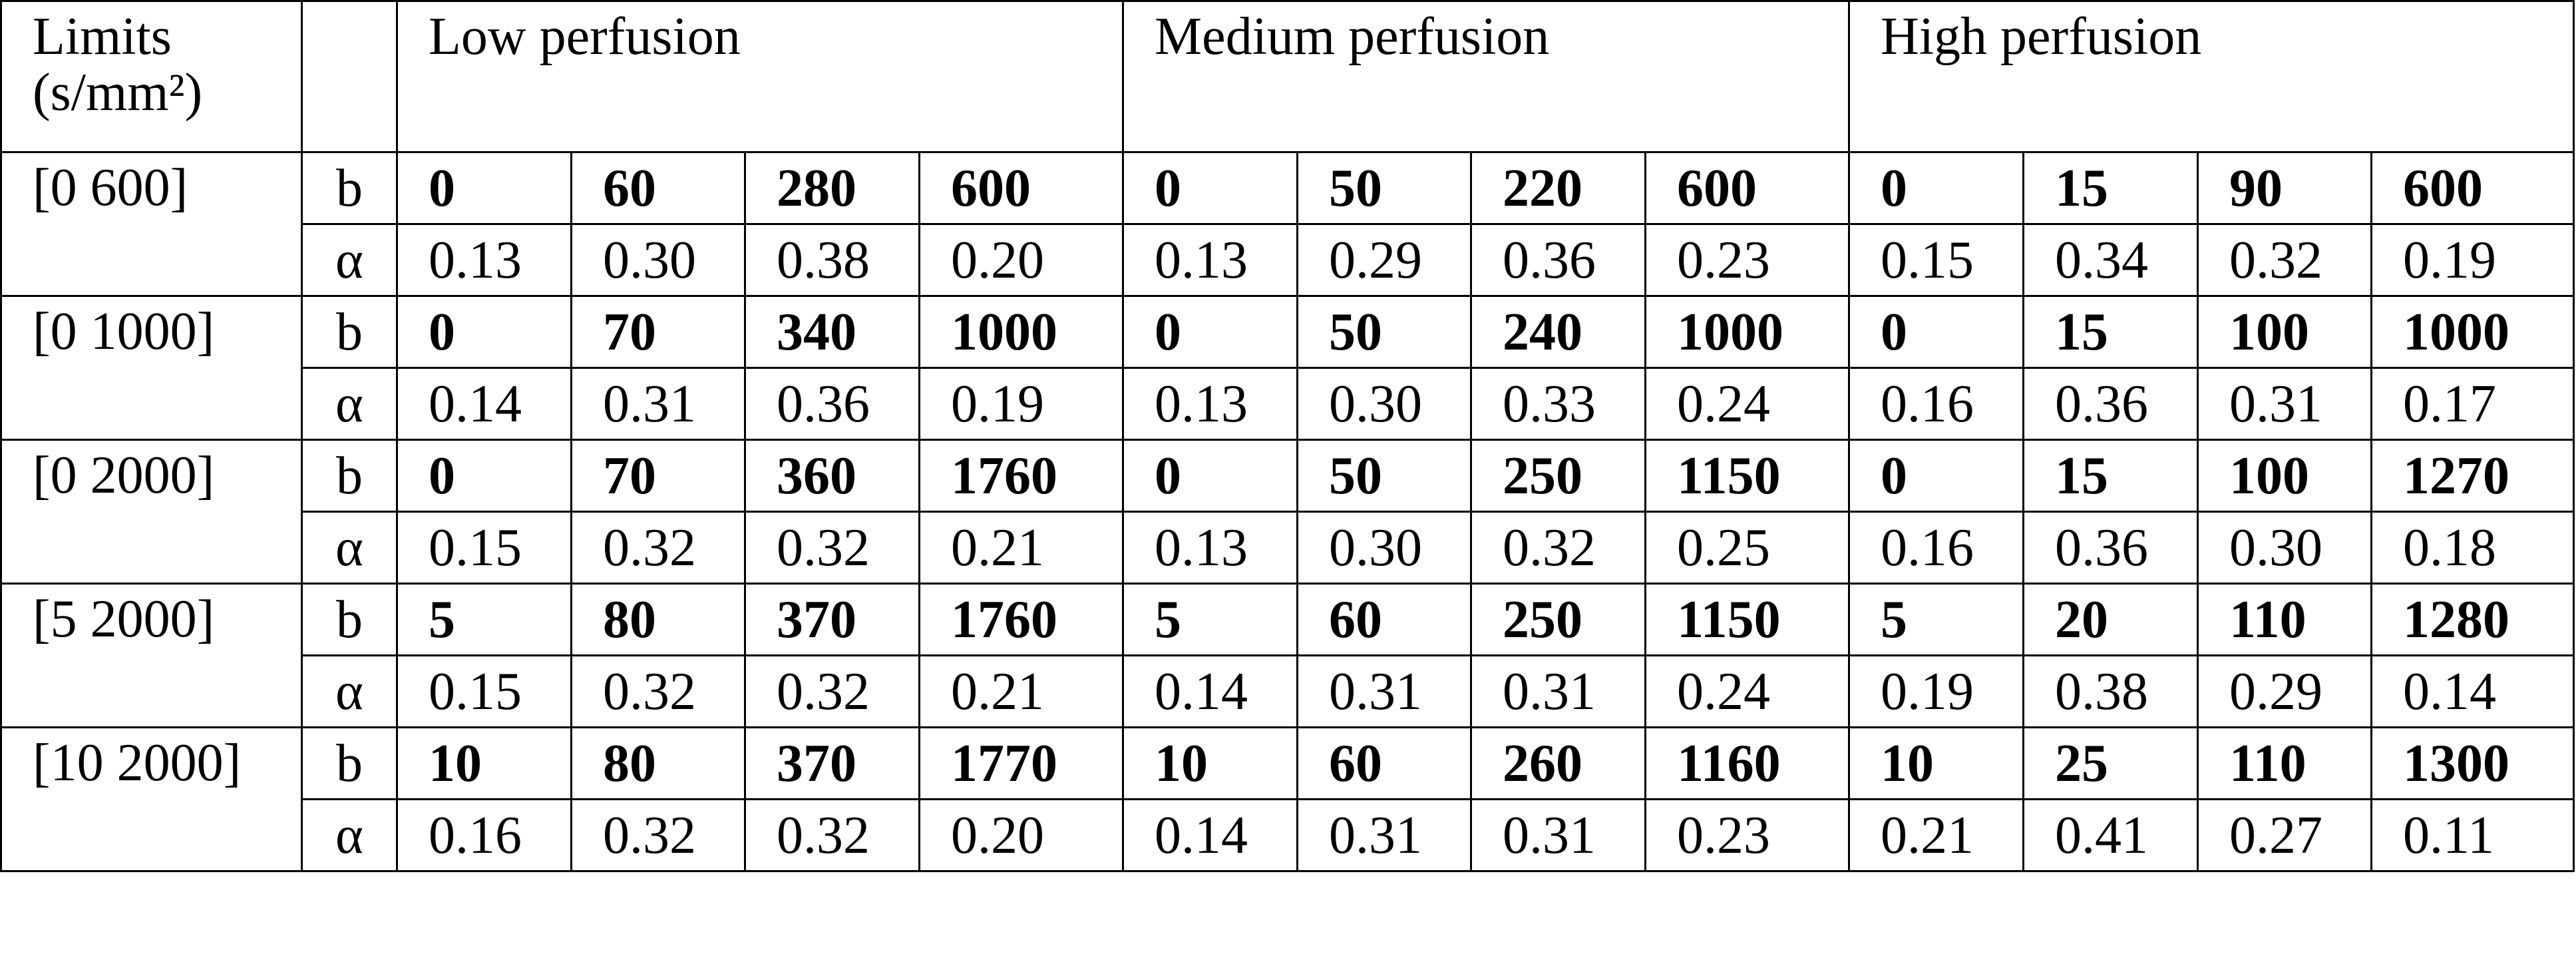  I want to click on group-header: Low perfusion, so click(760, 76).